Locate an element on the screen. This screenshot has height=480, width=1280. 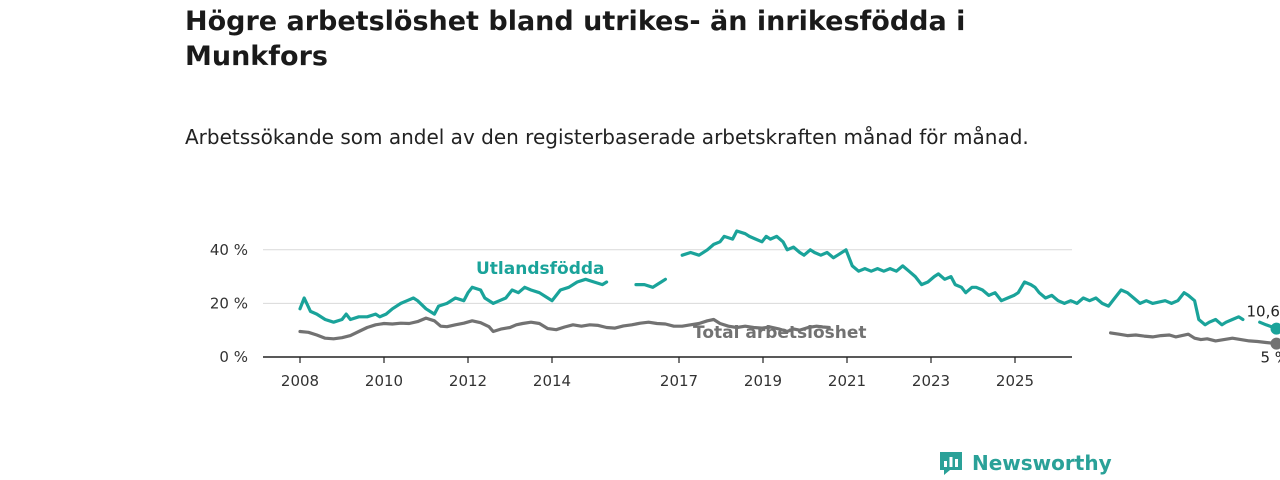
end-point-total is located at coordinates (1275, 343).